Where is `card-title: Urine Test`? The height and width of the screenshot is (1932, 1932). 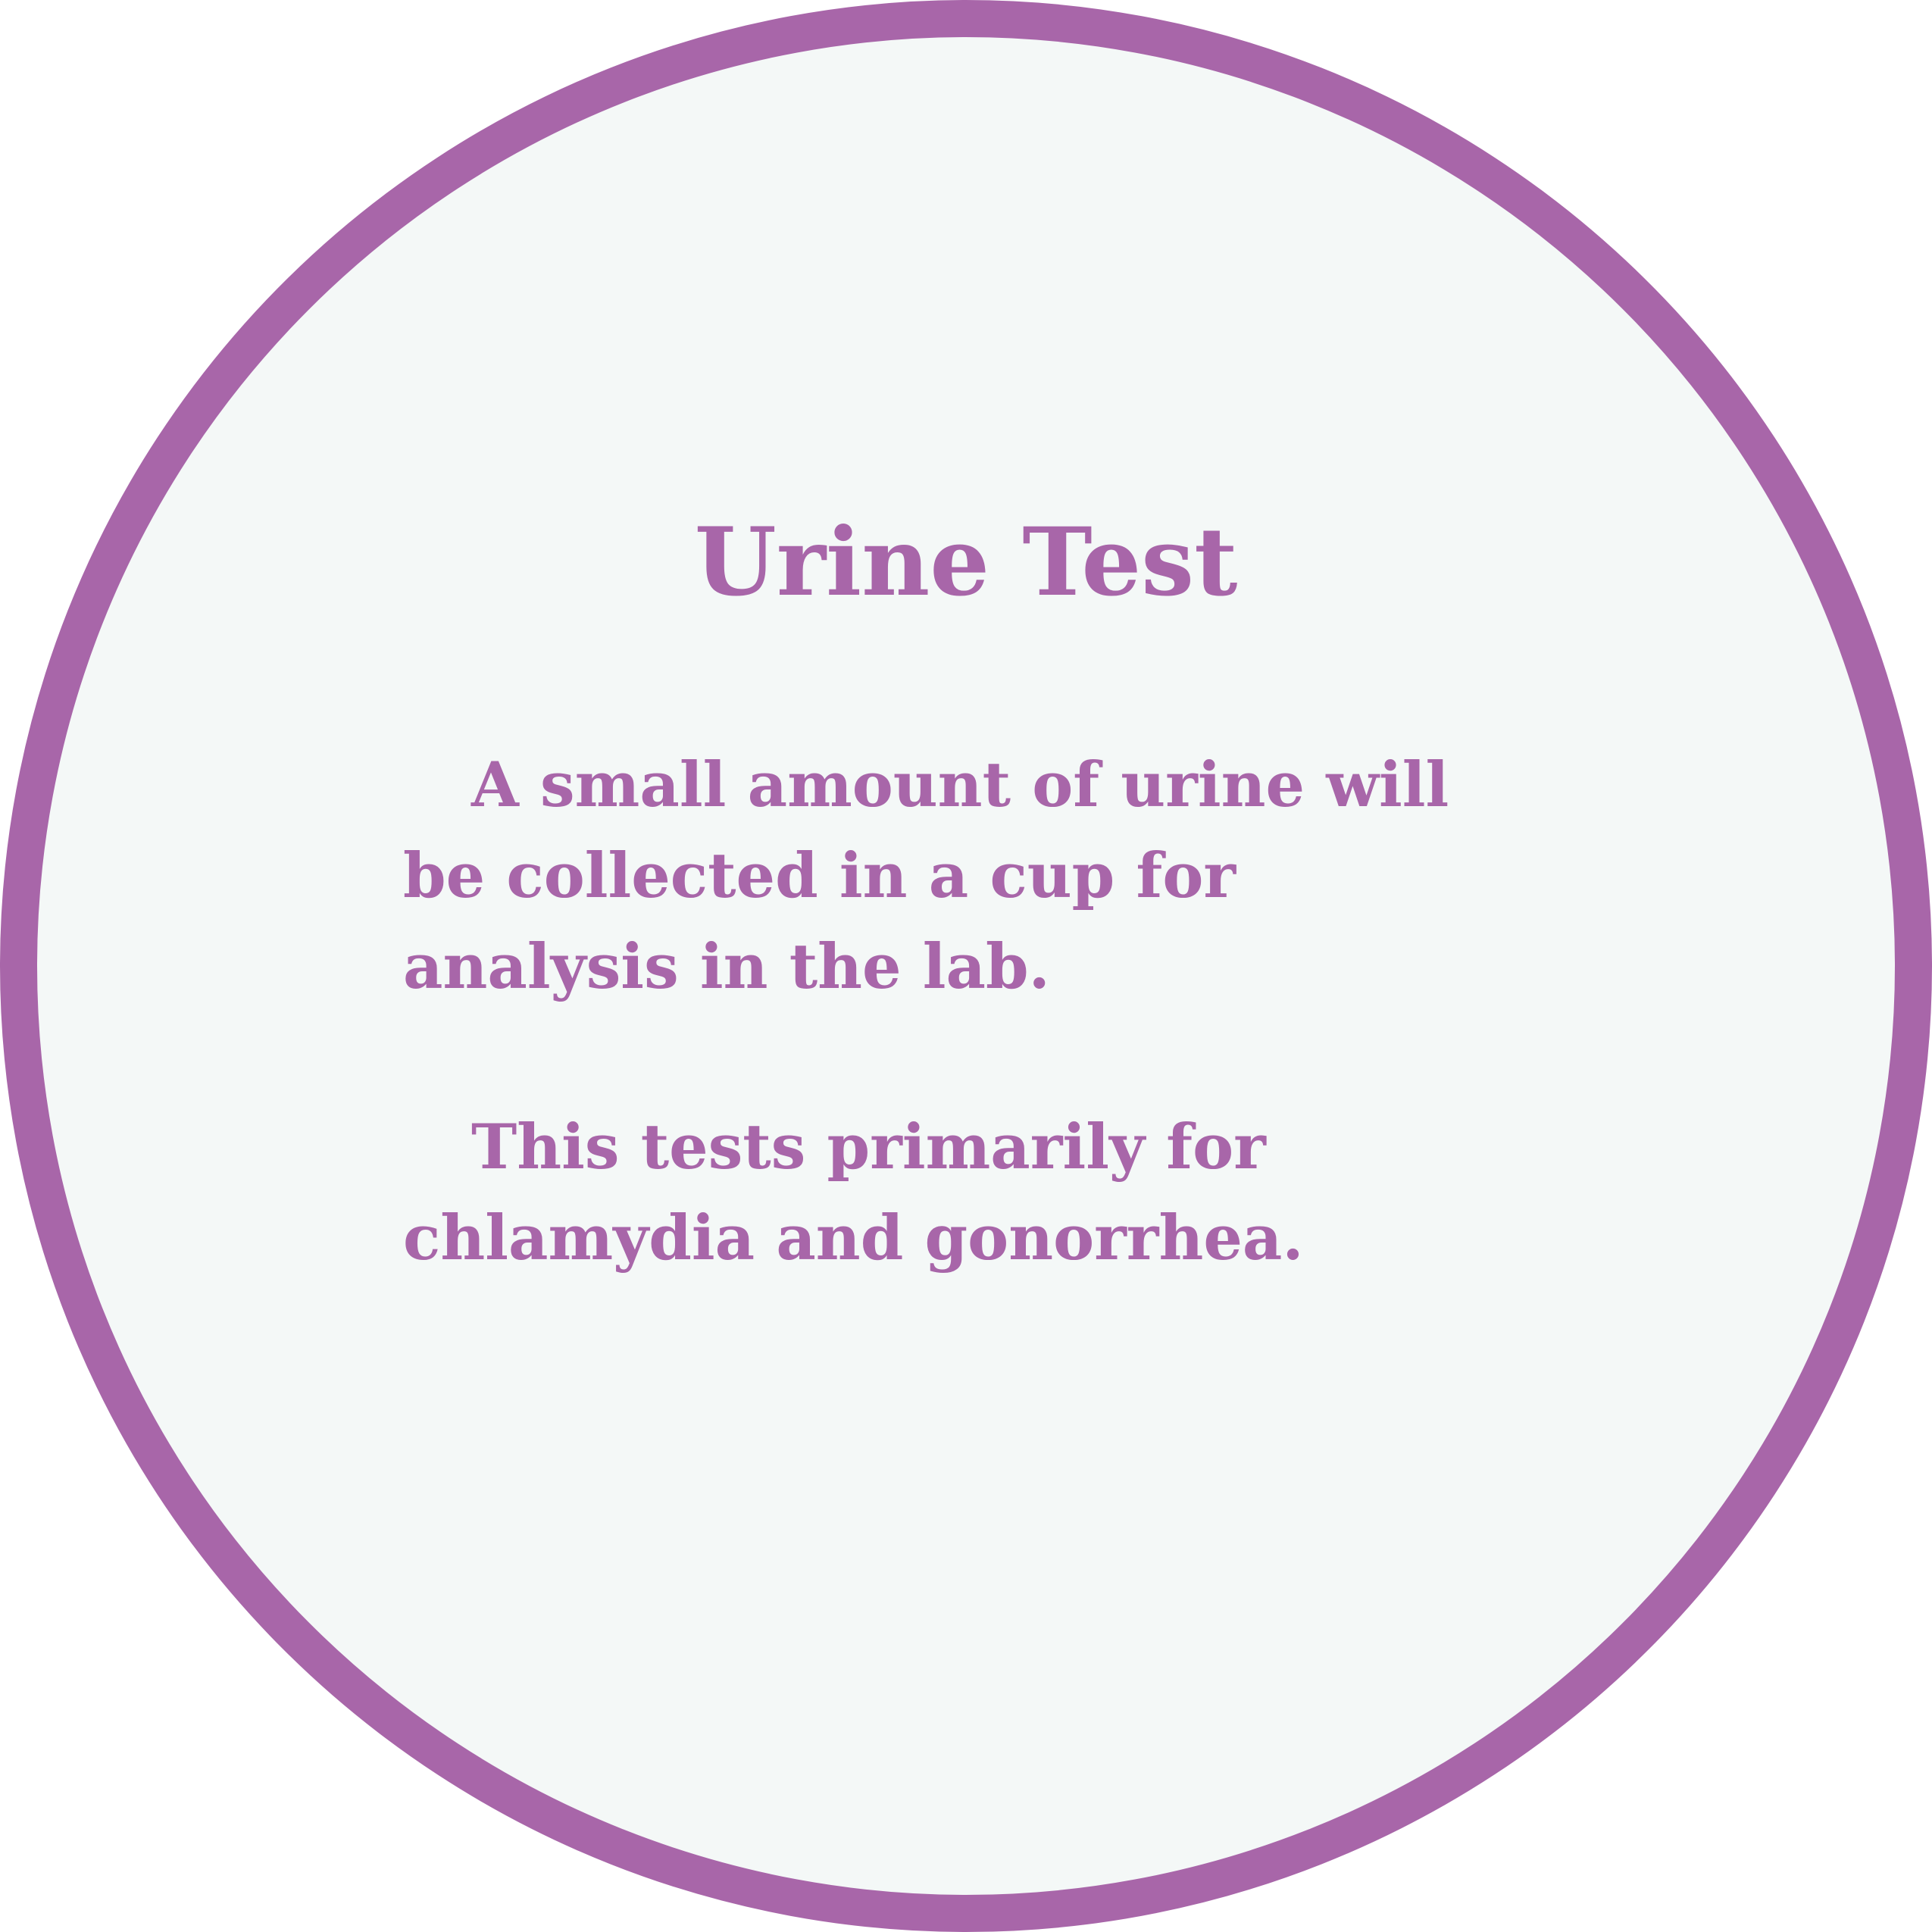
card-title: Urine Test is located at coordinates (966, 562).